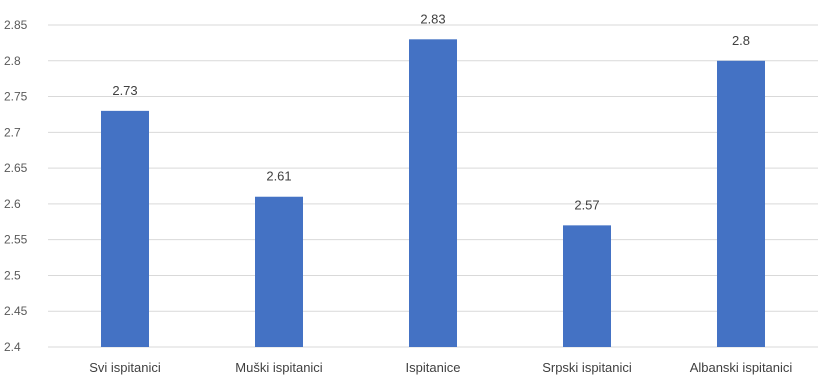  Describe the element at coordinates (587, 367) in the screenshot. I see `x-category-label: Srpski ispitanici` at that location.